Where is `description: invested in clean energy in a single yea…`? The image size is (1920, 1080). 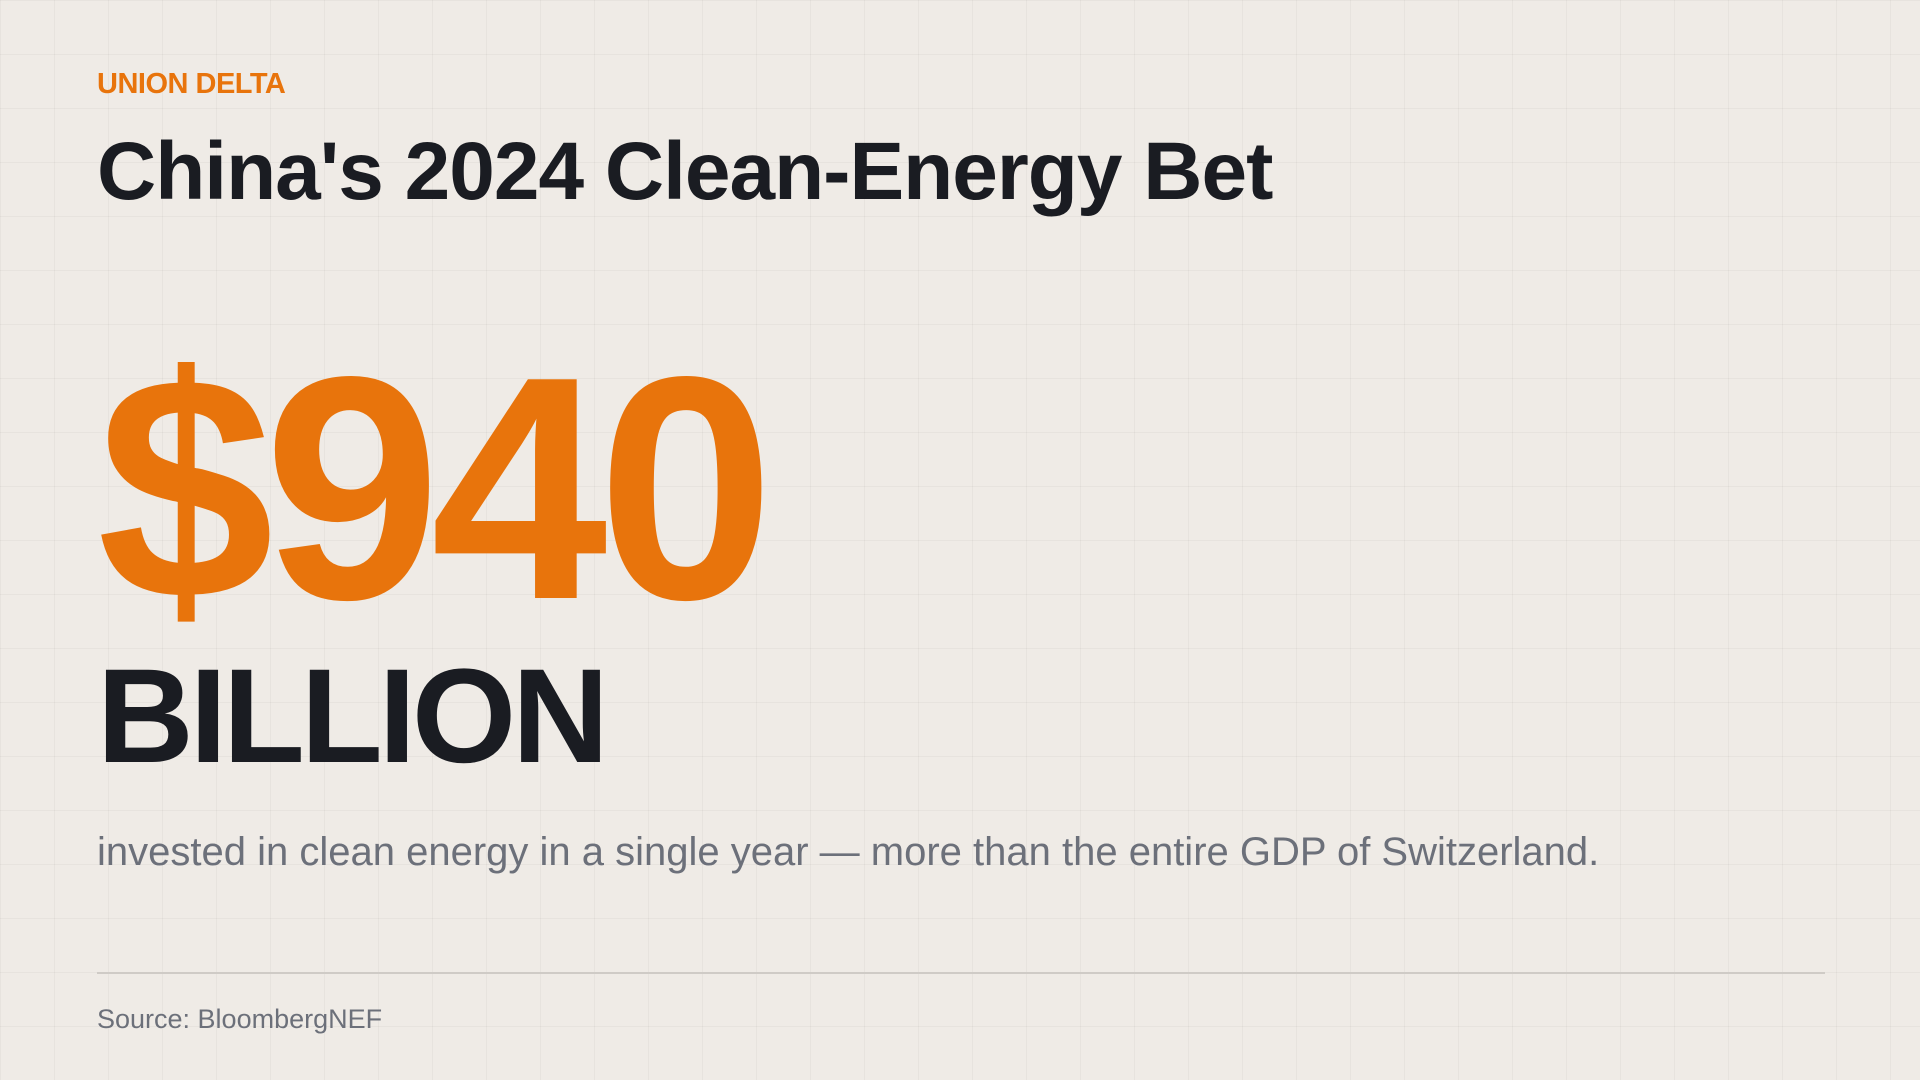
description: invested in clean energy in a single yea… is located at coordinates (848, 852).